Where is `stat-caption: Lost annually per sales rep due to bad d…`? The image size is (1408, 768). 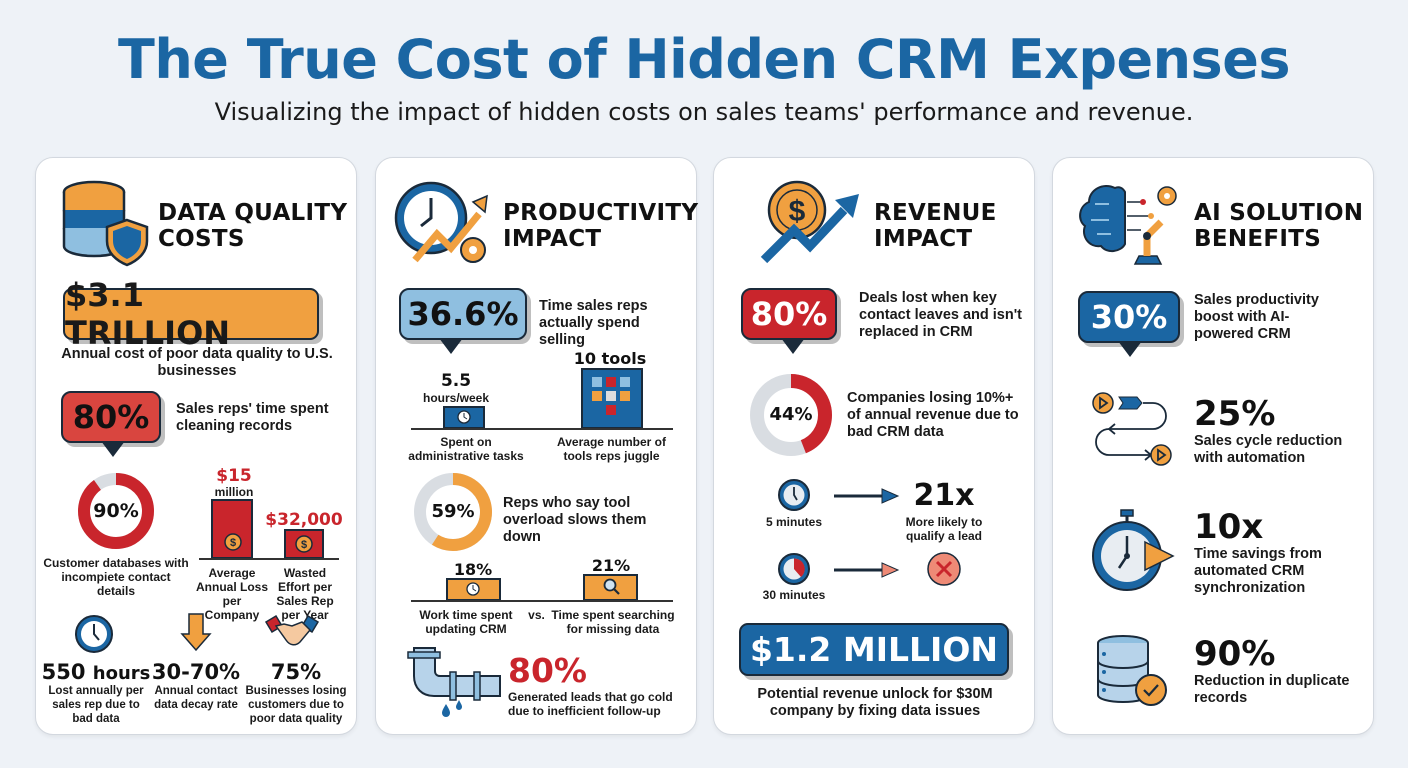 stat-caption: Lost annually per sales rep due to bad d… is located at coordinates (96, 705).